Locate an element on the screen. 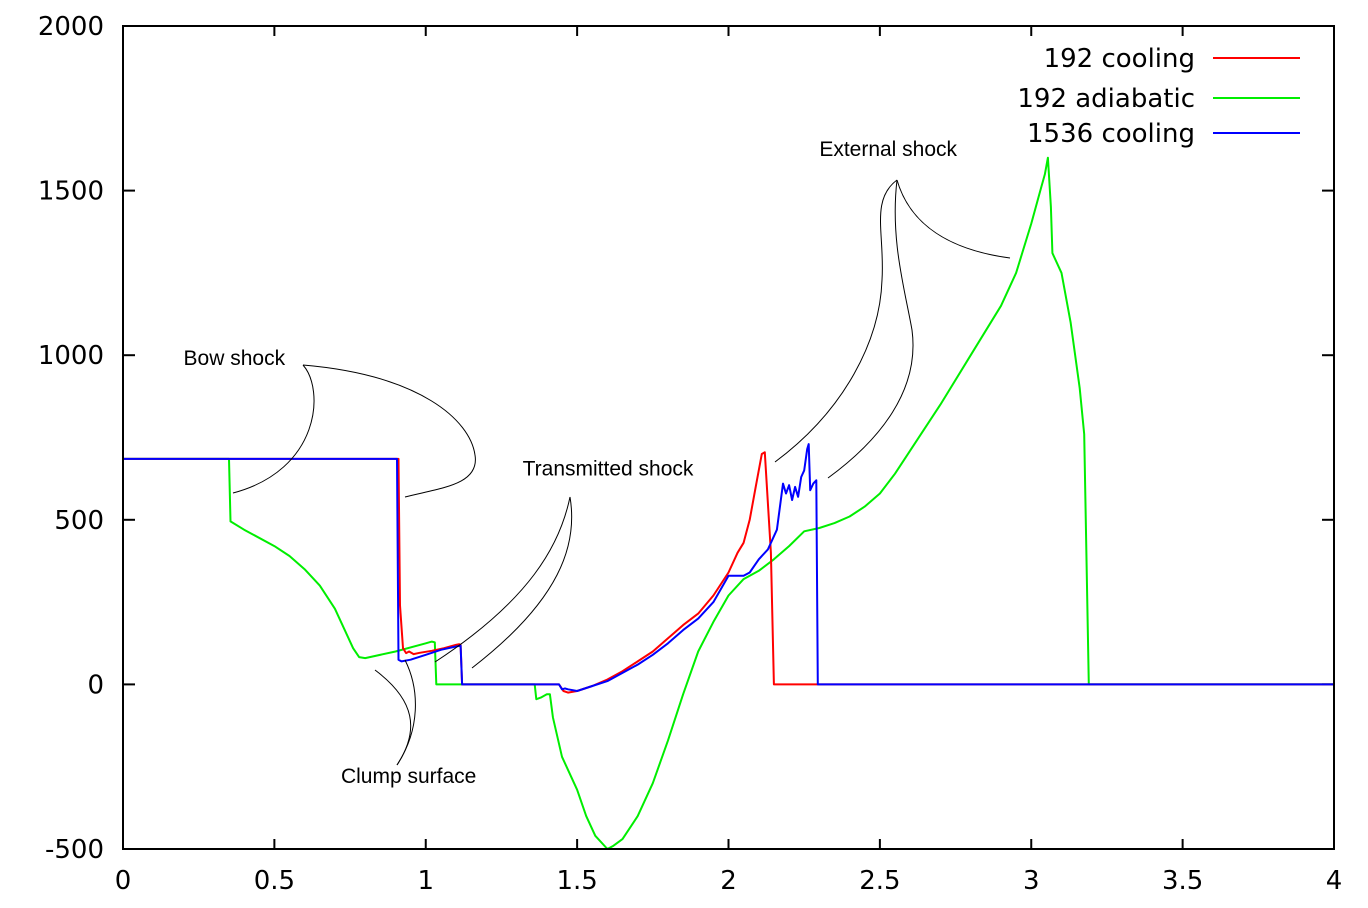 This screenshot has height=908, width=1368. annotation-label: Transmitted shock is located at coordinates (608, 468).